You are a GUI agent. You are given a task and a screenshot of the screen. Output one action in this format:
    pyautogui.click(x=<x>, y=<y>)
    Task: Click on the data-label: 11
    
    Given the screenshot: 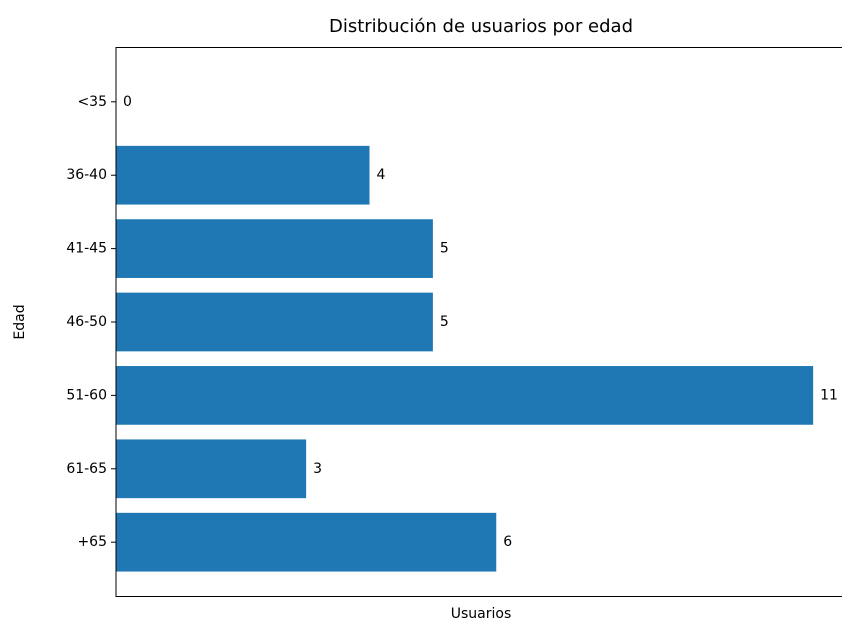 What is the action you would take?
    pyautogui.click(x=829, y=395)
    